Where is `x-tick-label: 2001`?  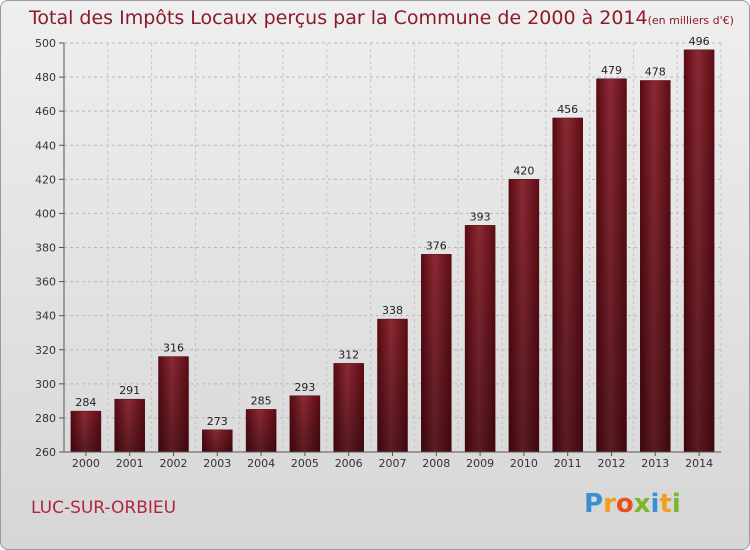 x-tick-label: 2001 is located at coordinates (130, 463).